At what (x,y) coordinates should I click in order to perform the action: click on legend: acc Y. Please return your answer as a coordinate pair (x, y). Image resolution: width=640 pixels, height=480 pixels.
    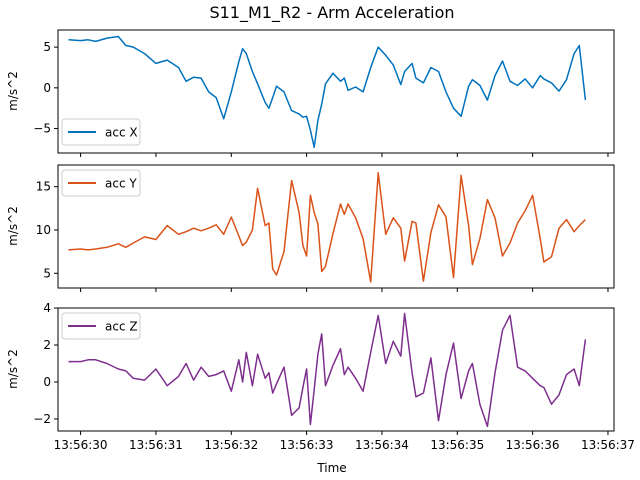
    Looking at the image, I should click on (101, 183).